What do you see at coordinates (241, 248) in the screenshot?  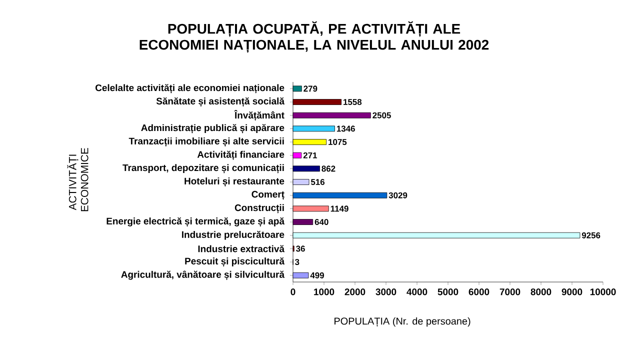 I see `y-tick-label: Industrie extractivă` at bounding box center [241, 248].